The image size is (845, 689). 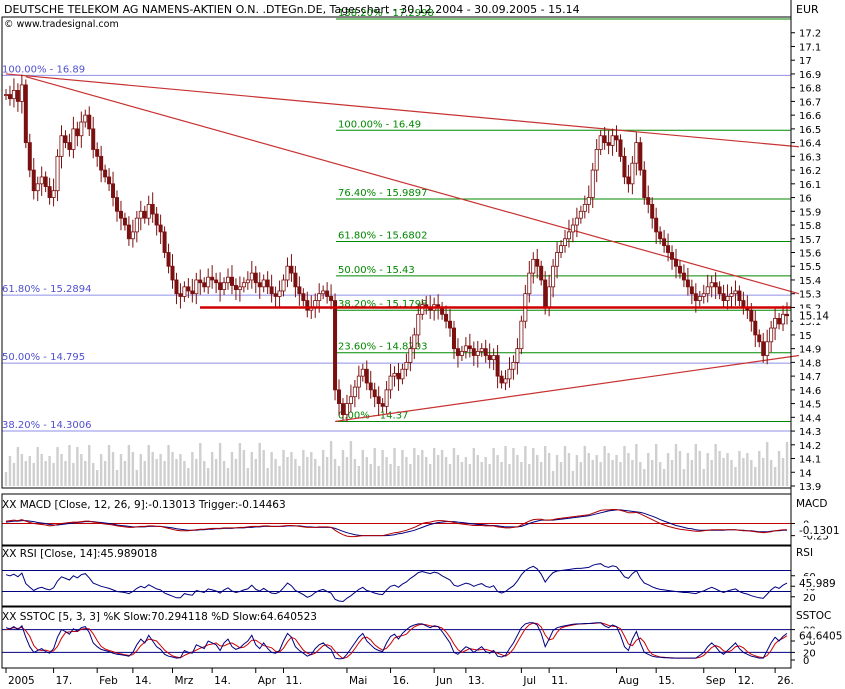 I want to click on macd-line, so click(x=396, y=523).